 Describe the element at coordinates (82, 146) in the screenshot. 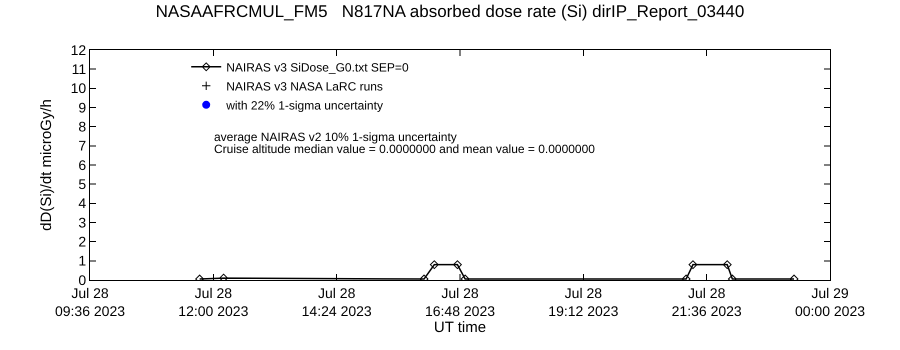

I see `y-tick-label: 7` at that location.